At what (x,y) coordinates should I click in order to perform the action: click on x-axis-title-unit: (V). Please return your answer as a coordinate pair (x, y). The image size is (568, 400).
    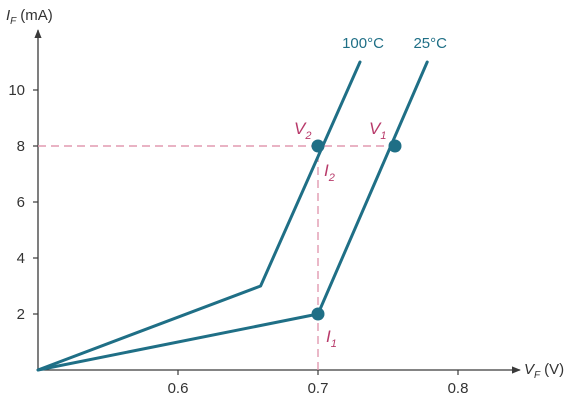
    Looking at the image, I should click on (554, 369).